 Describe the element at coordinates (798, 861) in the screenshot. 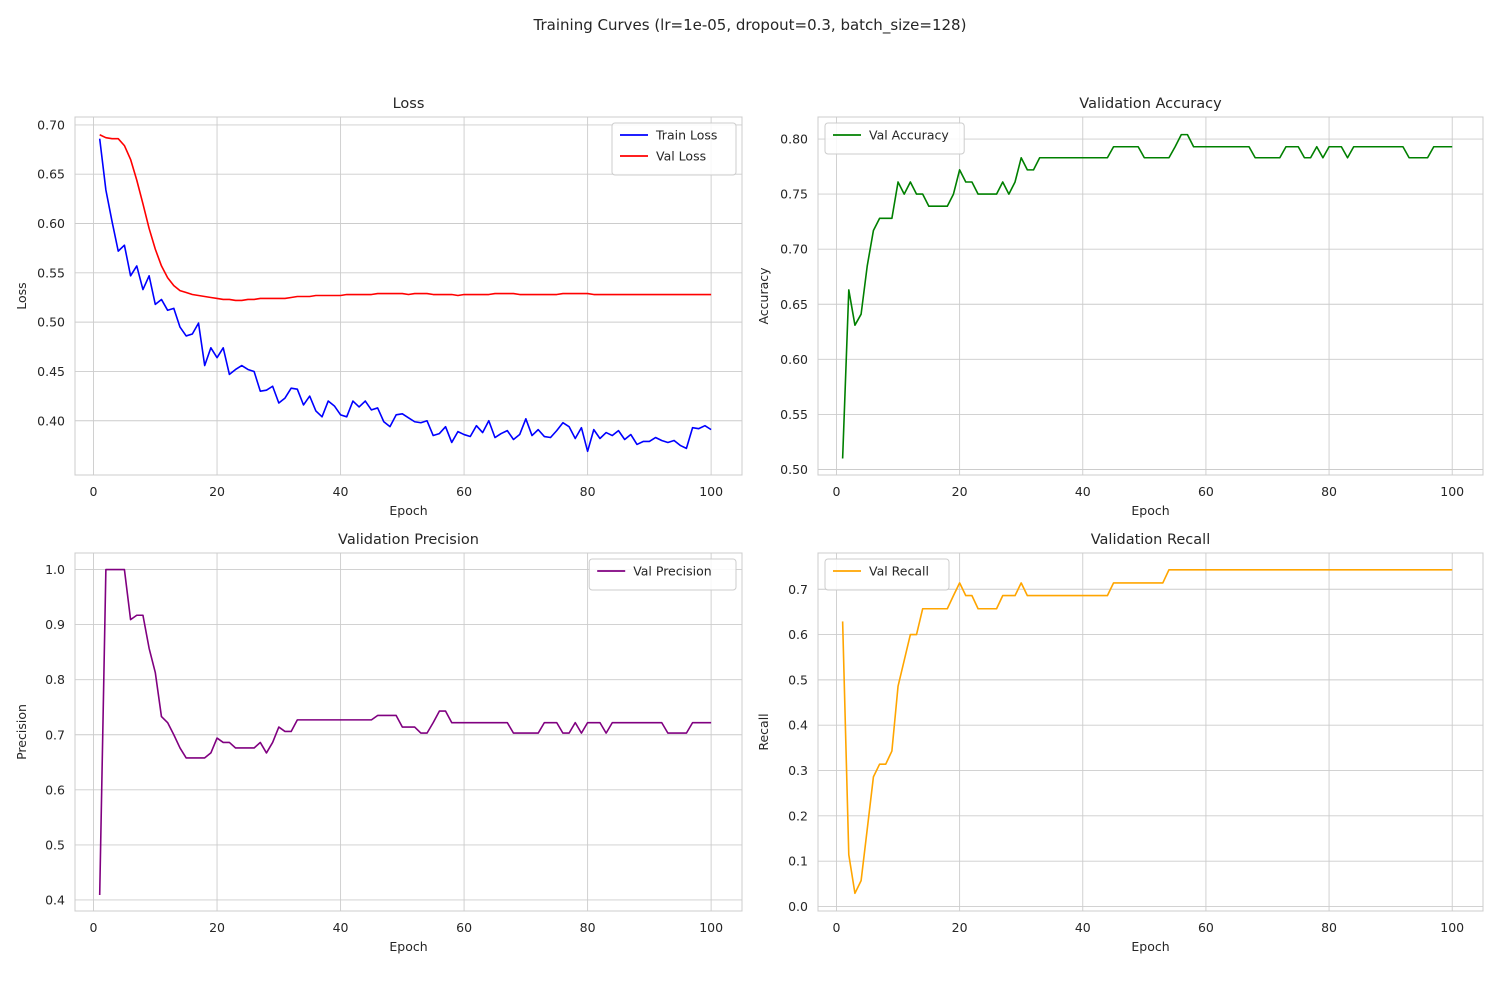

I see `y-tick-label: 0.1` at that location.